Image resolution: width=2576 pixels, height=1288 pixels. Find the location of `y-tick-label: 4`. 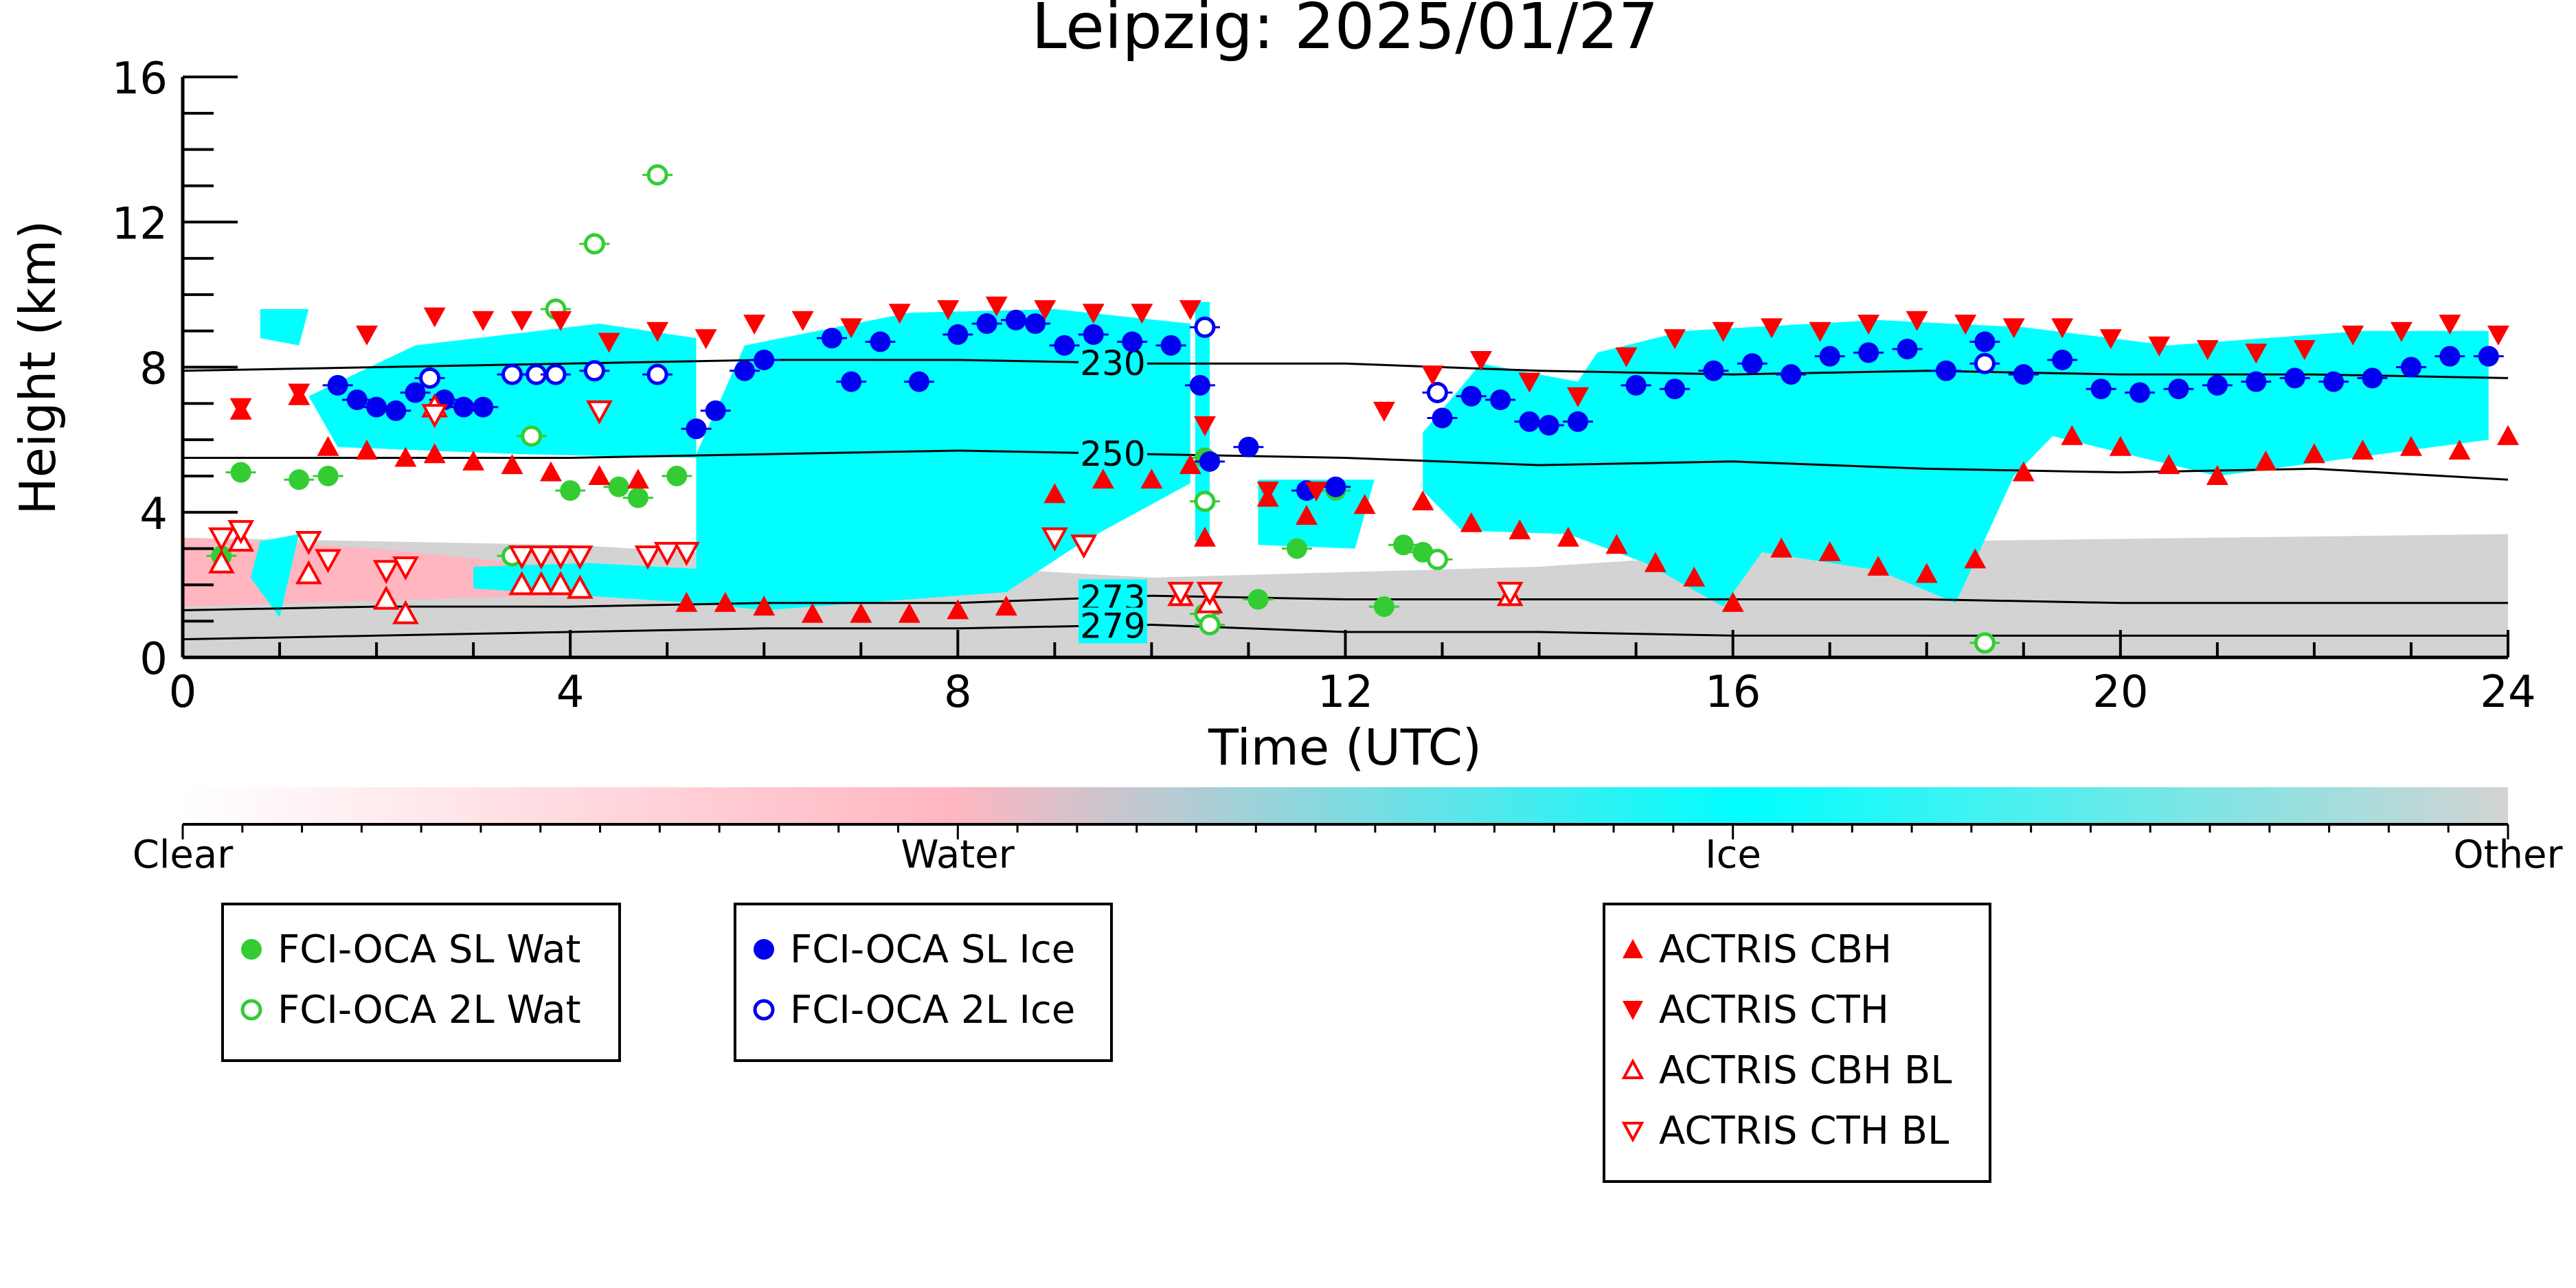

y-tick-label: 4 is located at coordinates (153, 514).